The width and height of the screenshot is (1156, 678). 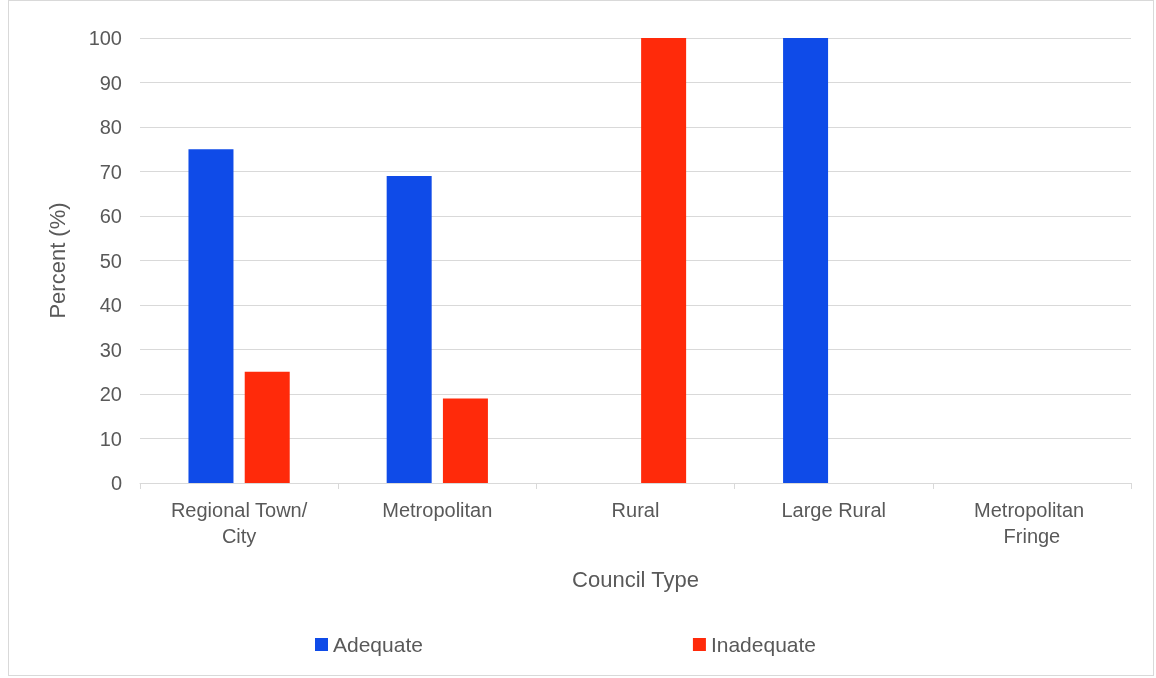 I want to click on y-tick-label: 40, so click(x=110, y=305).